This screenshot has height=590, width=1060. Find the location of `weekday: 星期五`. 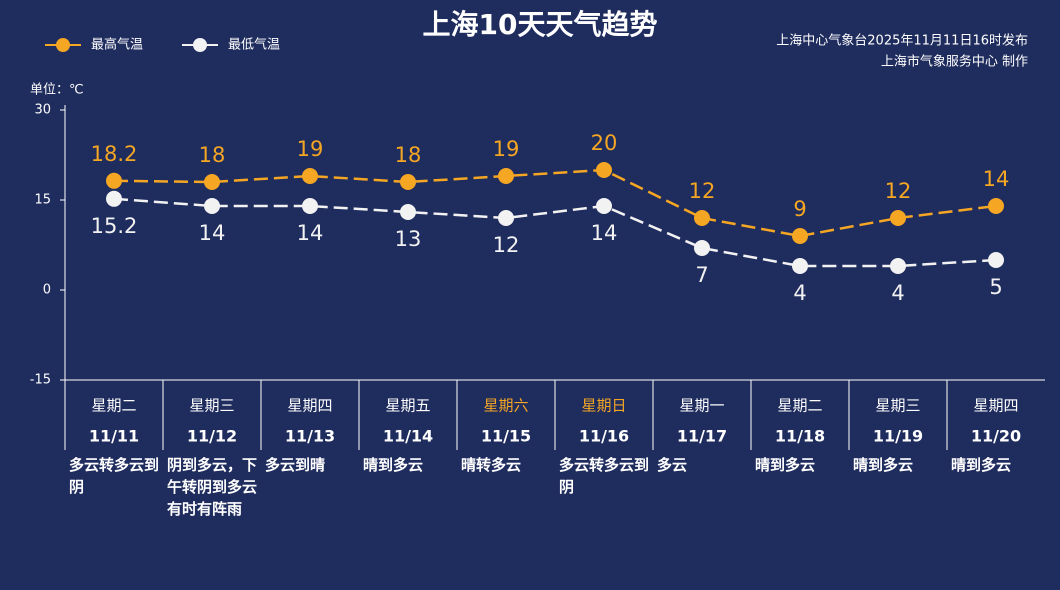

weekday: 星期五 is located at coordinates (407, 406).